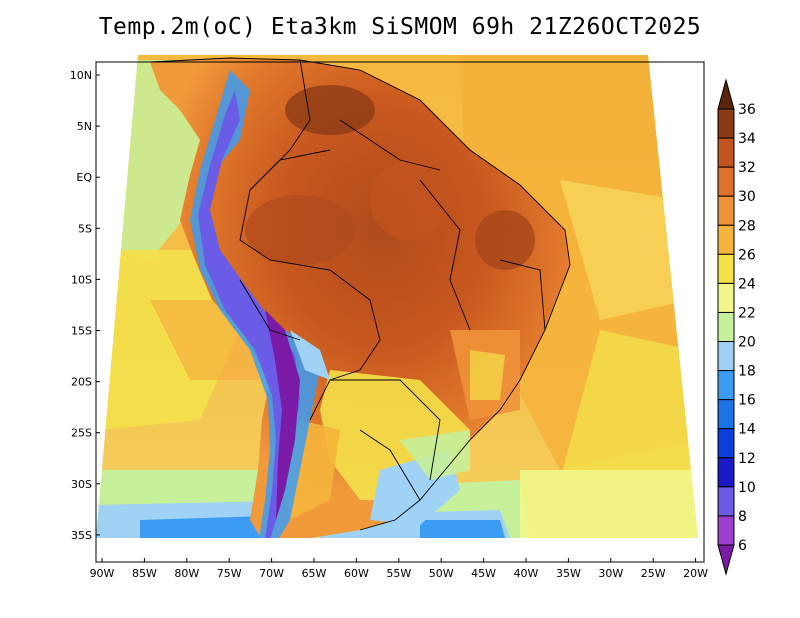 Image resolution: width=800 pixels, height=618 pixels. What do you see at coordinates (84, 177) in the screenshot?
I see `lat-label: EQ` at bounding box center [84, 177].